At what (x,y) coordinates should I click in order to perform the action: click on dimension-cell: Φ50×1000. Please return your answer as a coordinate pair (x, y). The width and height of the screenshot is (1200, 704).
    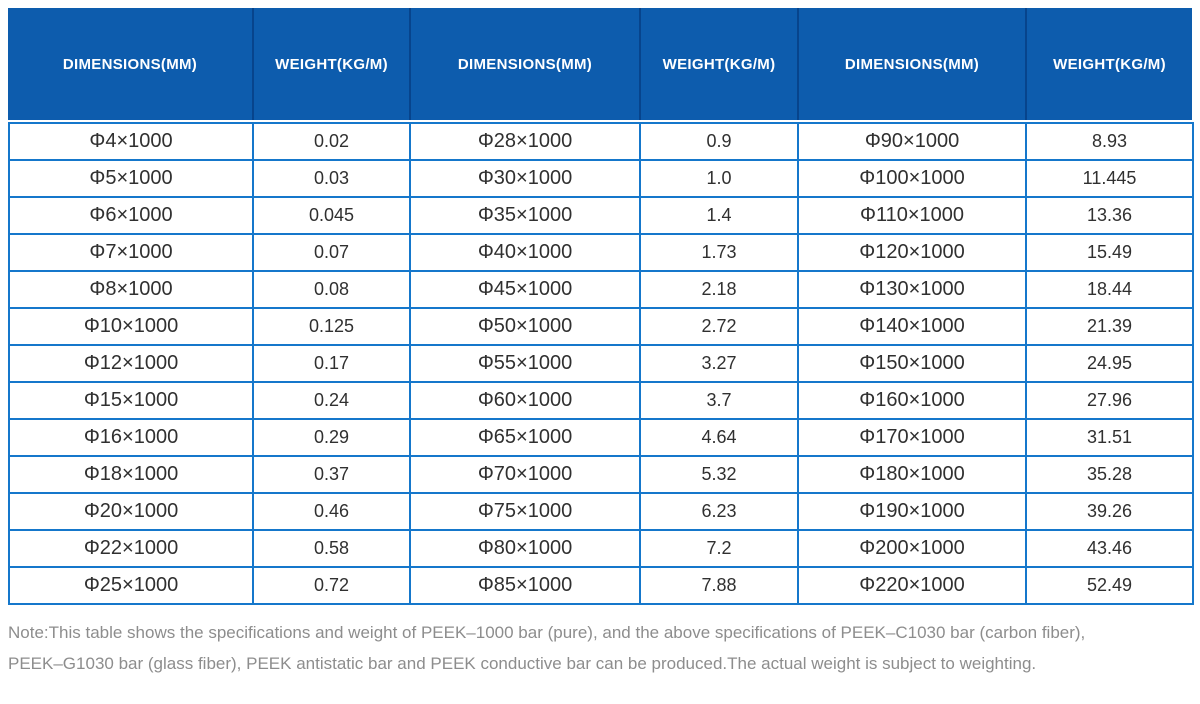
    Looking at the image, I should click on (525, 326).